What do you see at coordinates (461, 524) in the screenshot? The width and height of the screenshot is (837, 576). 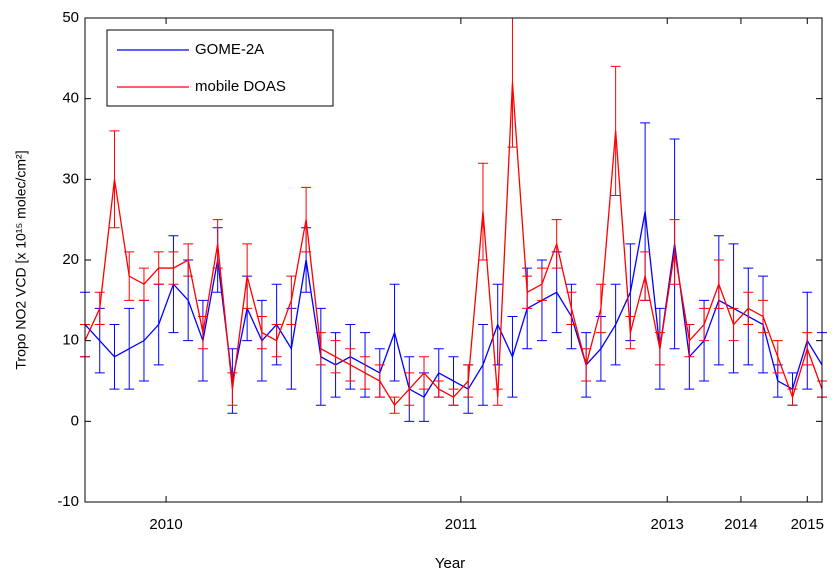 I see `x-tick-label: 2011` at bounding box center [461, 524].